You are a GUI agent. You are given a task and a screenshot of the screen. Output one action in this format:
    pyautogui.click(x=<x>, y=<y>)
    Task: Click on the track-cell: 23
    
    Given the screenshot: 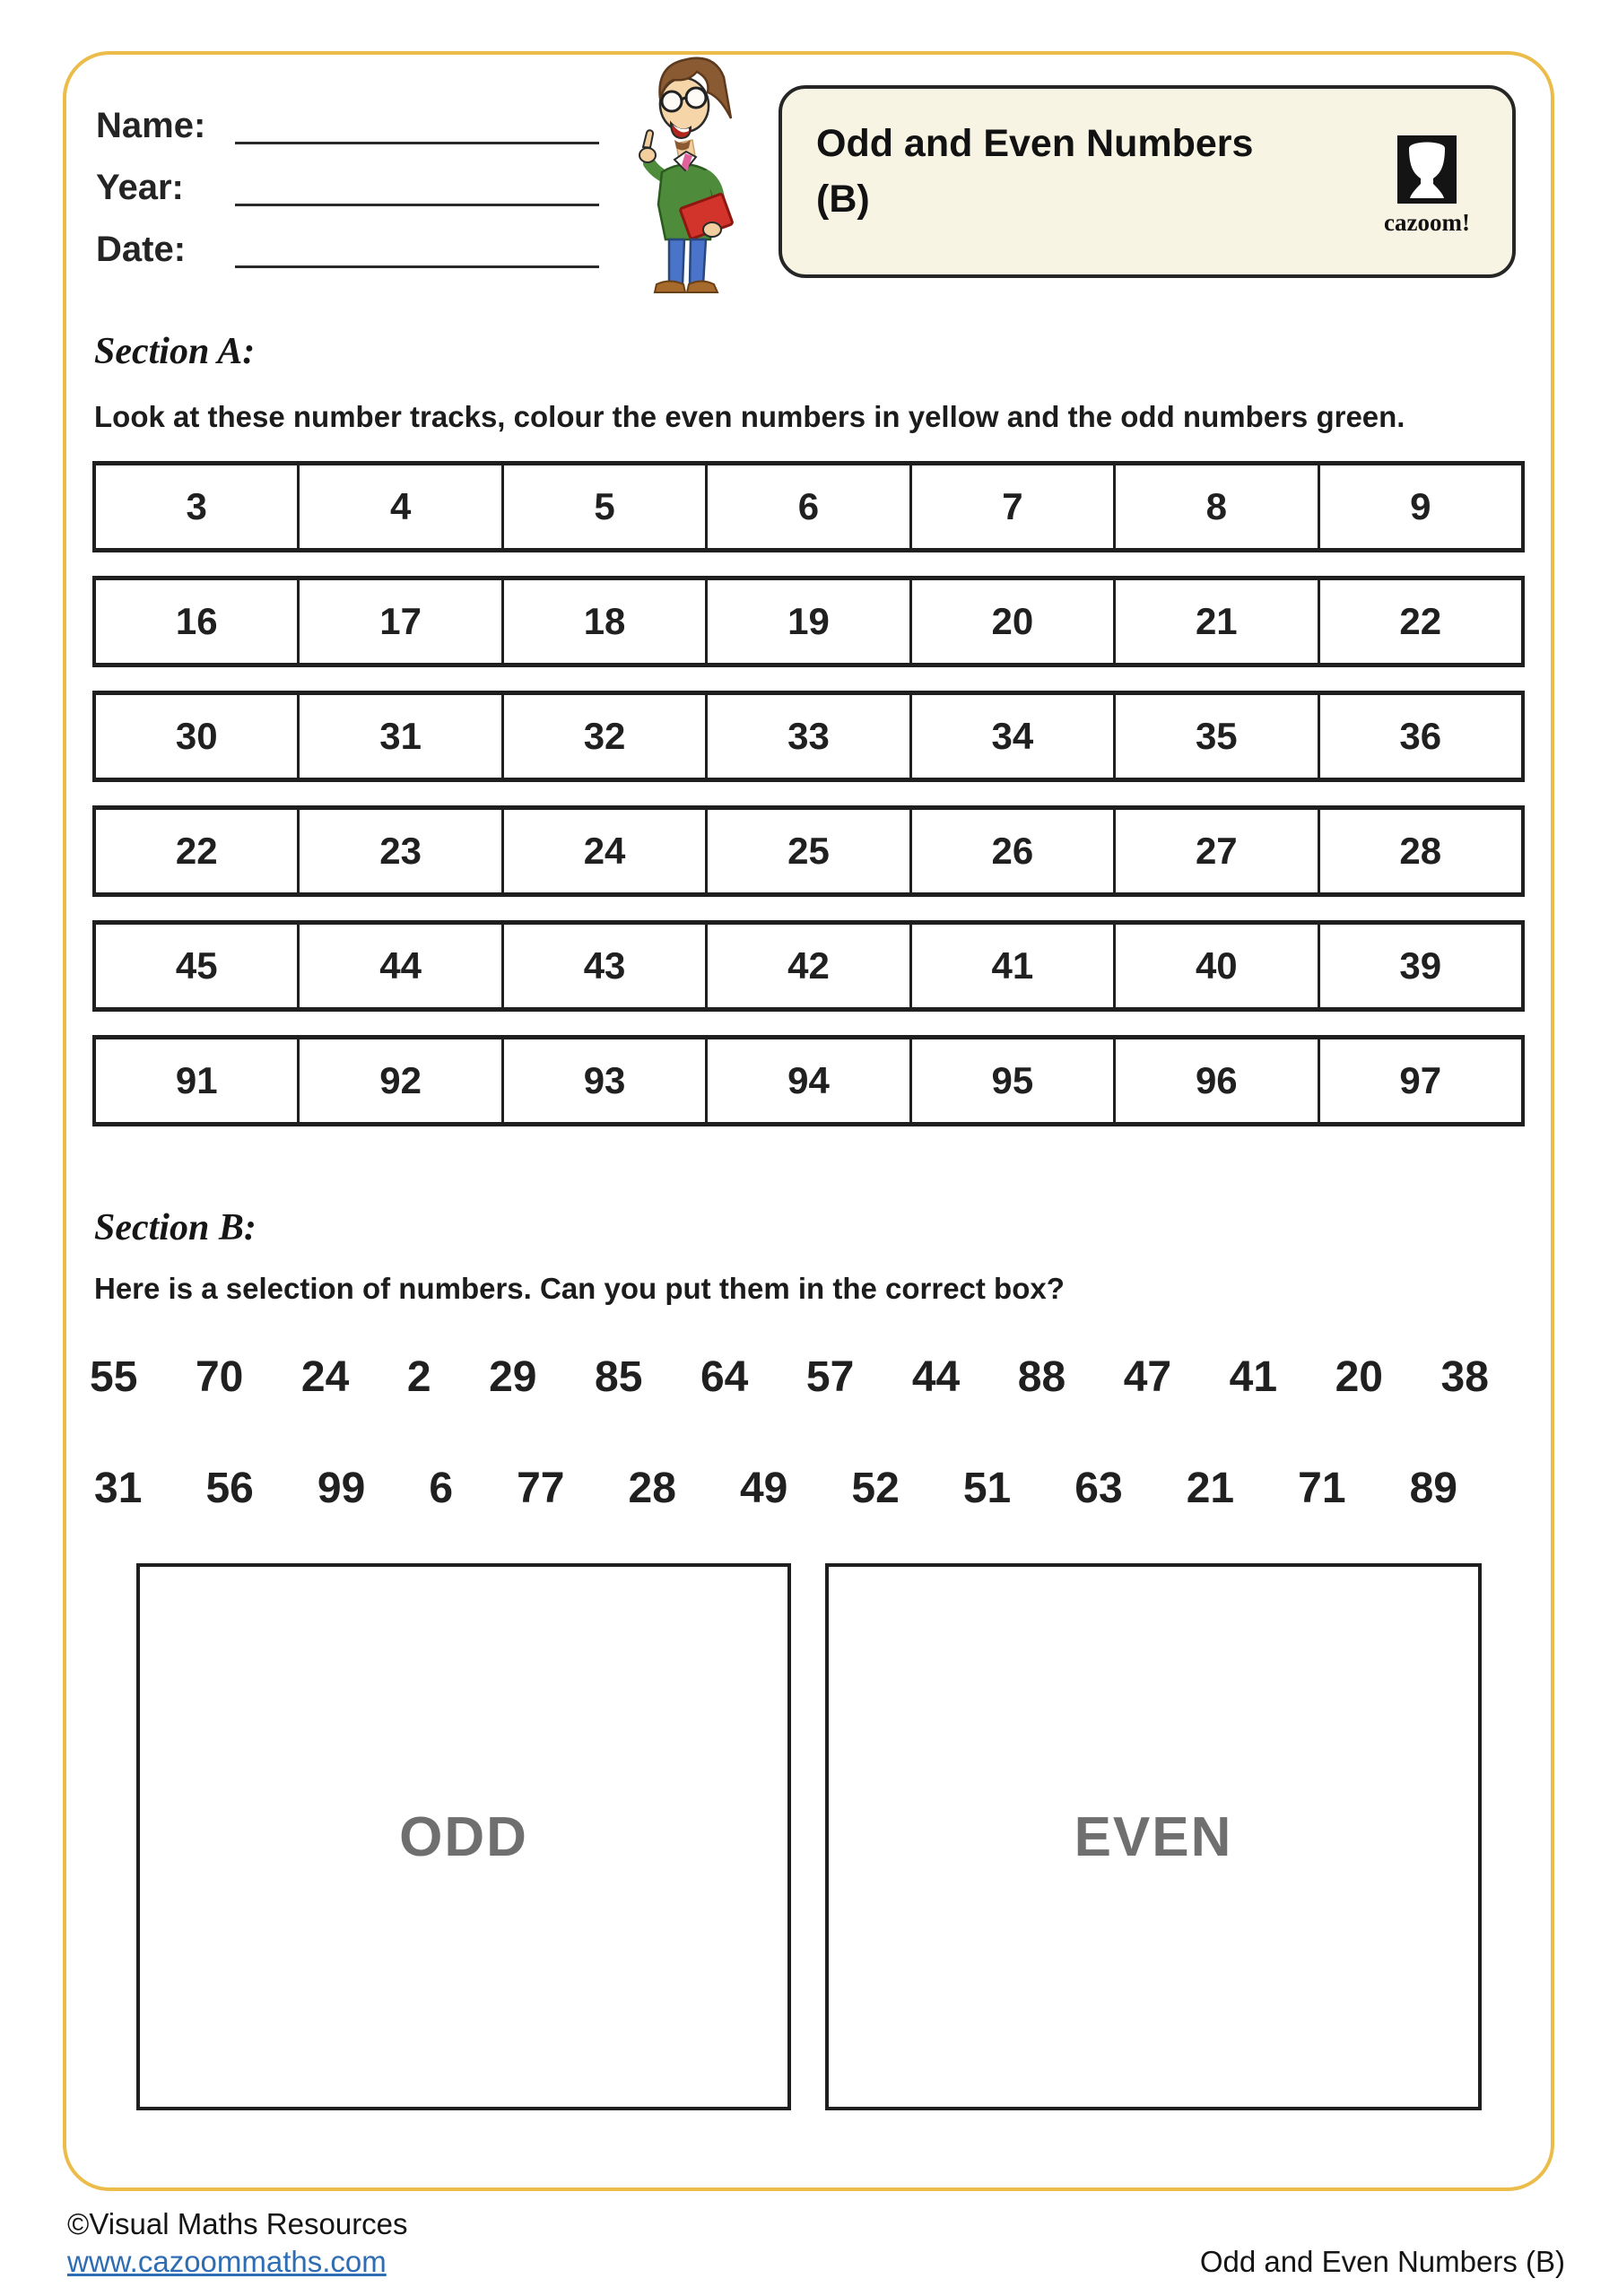 What is the action you would take?
    pyautogui.click(x=398, y=851)
    